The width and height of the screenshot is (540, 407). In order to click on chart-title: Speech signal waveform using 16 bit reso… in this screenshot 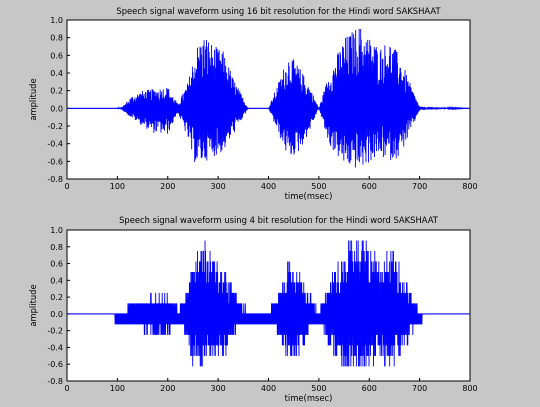, I will do `click(278, 11)`.